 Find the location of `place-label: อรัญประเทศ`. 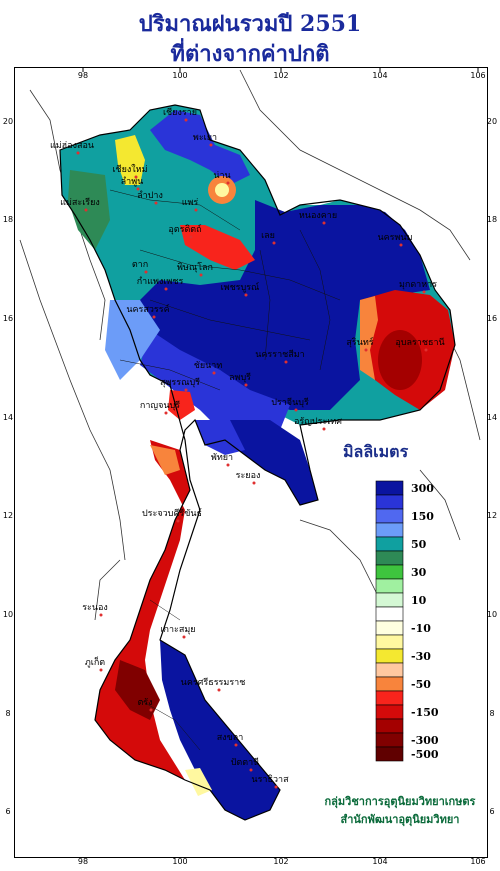

place-label: อรัญประเทศ is located at coordinates (318, 422).